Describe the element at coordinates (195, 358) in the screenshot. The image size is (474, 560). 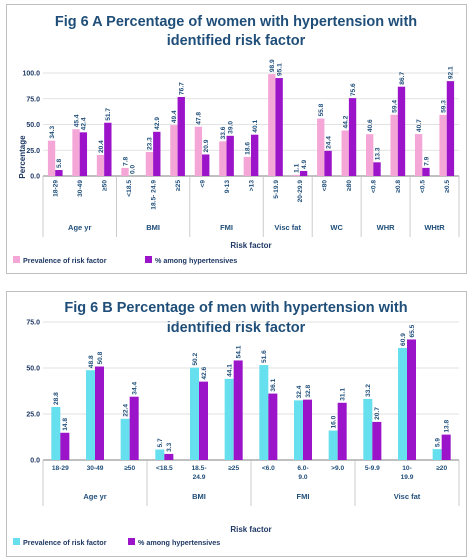
I see `data-label: 50.2` at that location.